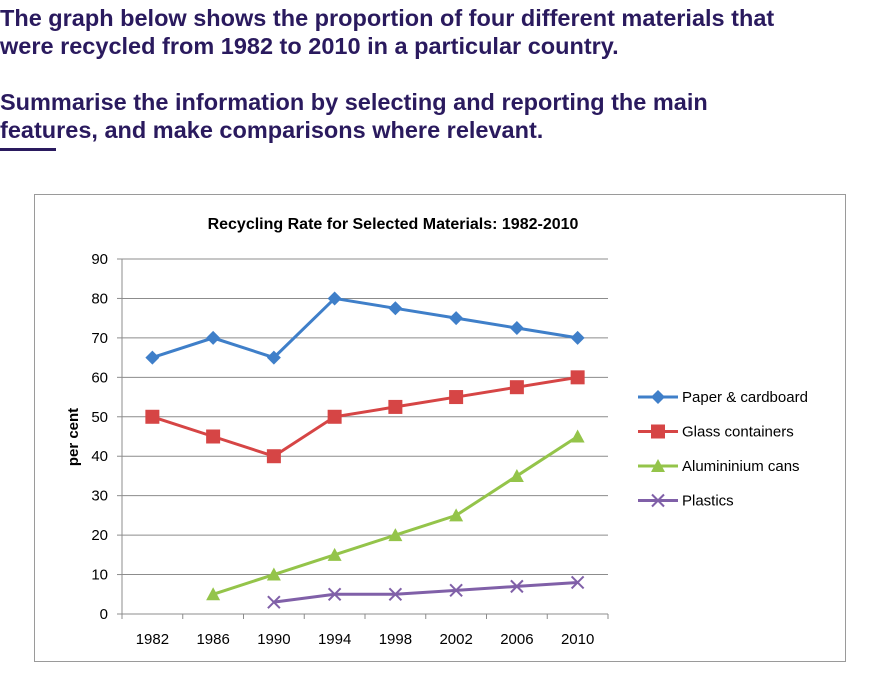 The image size is (880, 674). Describe the element at coordinates (99, 496) in the screenshot. I see `y-tick-label: 30` at that location.